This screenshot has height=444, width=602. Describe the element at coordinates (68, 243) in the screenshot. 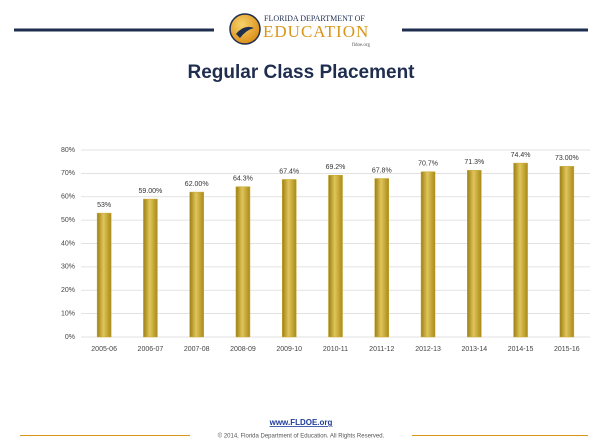

I see `y-tick-label: 40%` at that location.